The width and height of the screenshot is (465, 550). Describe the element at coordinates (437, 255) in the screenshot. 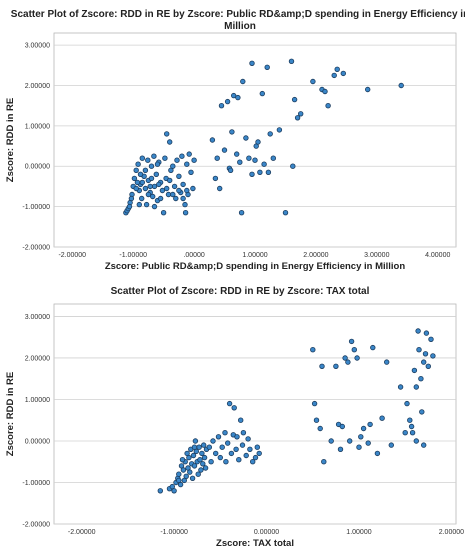

I see `x-tick-label: 4.00000` at that location.